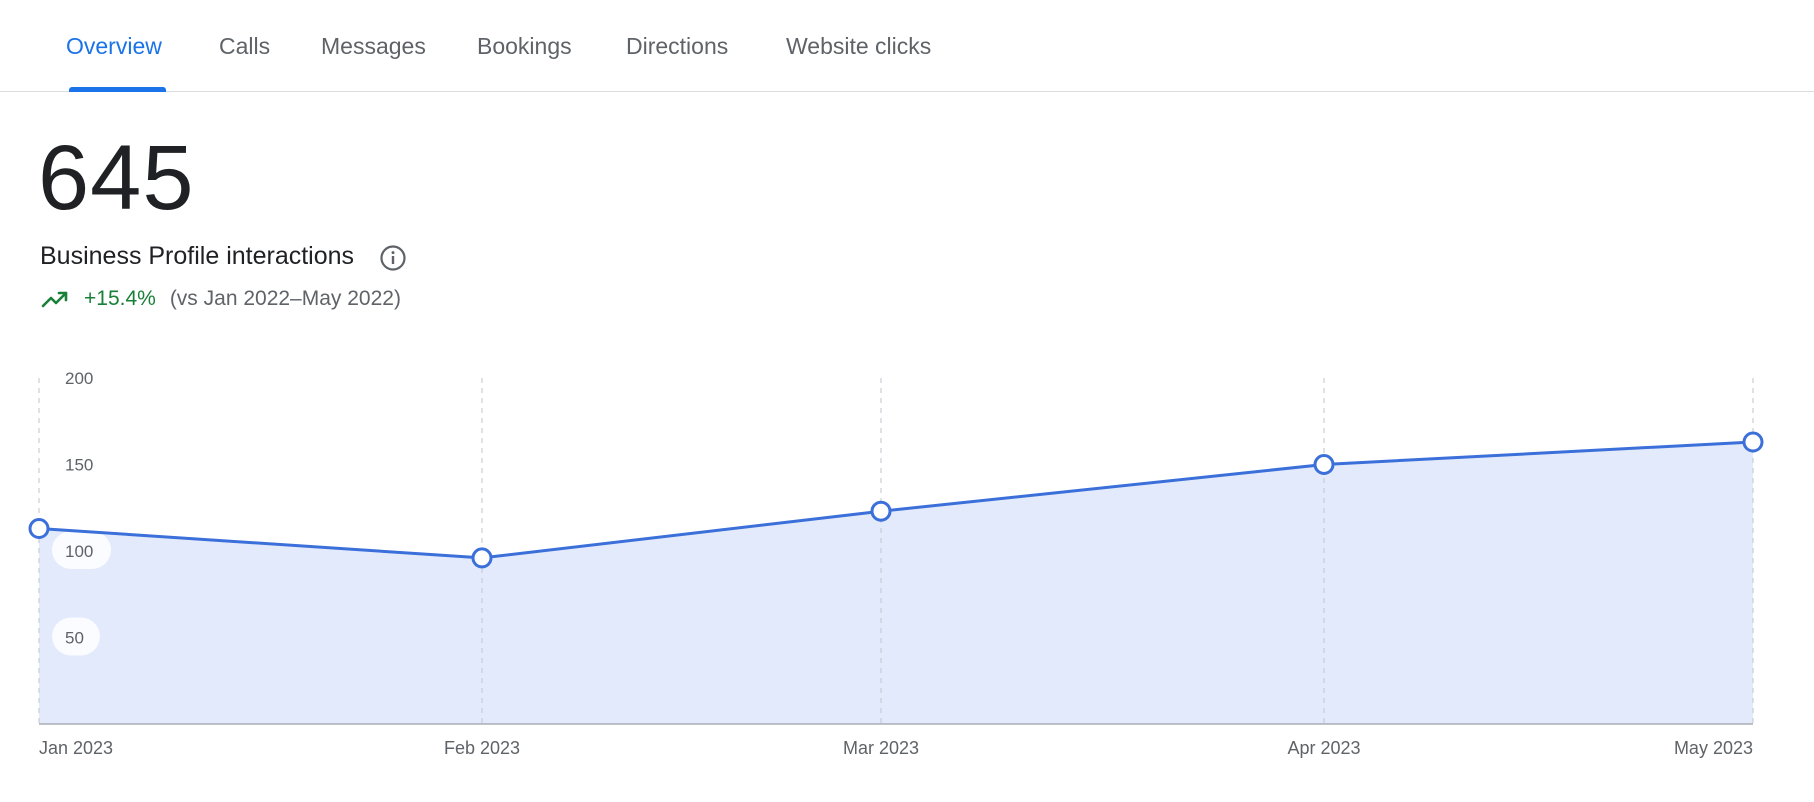 This screenshot has width=1814, height=802. I want to click on y-tick-label-1: 150, so click(79, 465).